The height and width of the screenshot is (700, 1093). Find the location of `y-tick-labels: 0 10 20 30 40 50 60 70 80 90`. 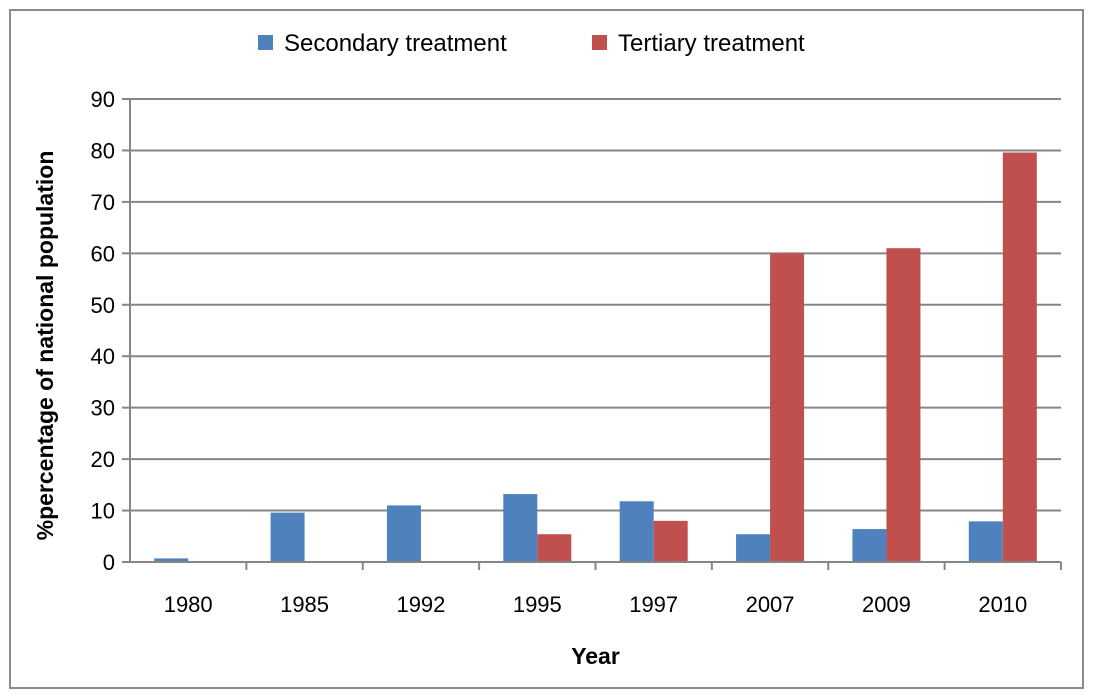

y-tick-labels: 0 10 20 30 40 50 60 70 80 90 is located at coordinates (103, 331).